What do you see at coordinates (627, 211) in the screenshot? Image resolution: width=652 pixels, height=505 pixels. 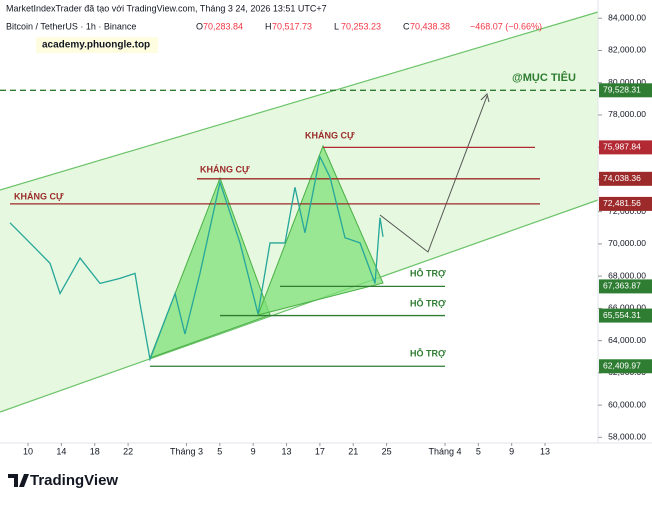 I see `y-tick-label: 72,000.00` at bounding box center [627, 211].